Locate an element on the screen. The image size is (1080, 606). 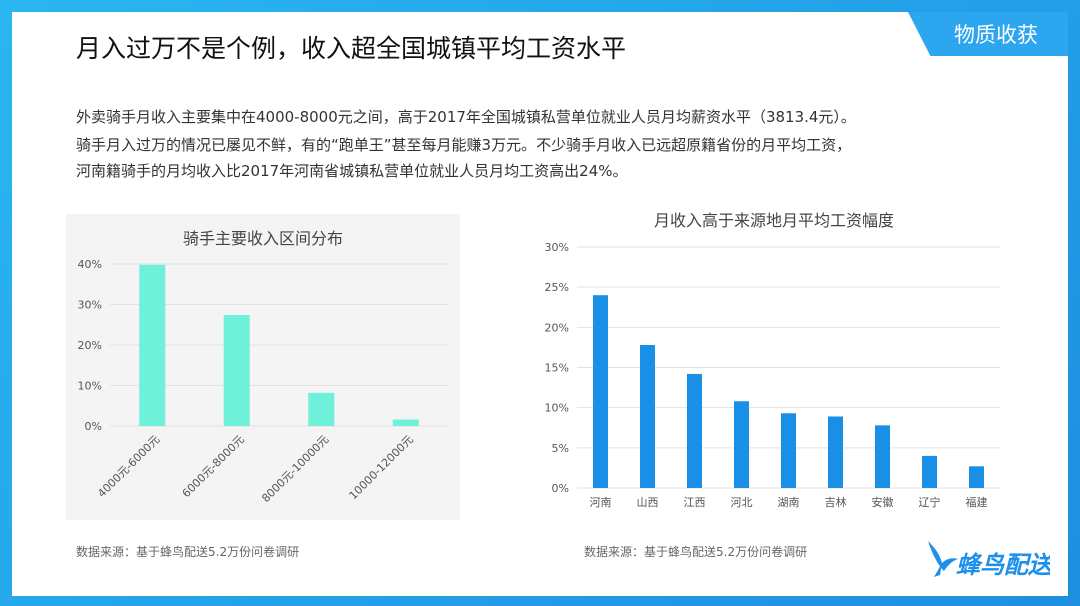
section-tag-banner is located at coordinates (988, 34).